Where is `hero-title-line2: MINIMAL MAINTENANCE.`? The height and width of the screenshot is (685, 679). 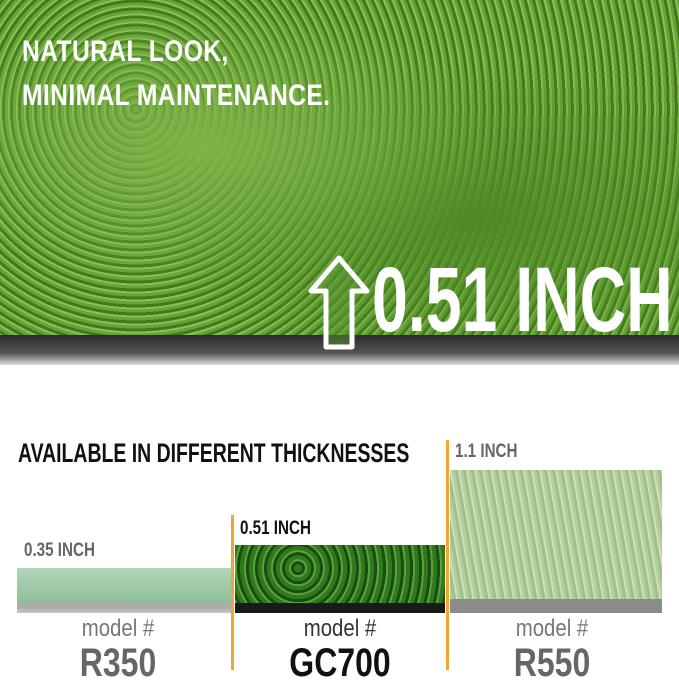
hero-title-line2: MINIMAL MAINTENANCE. is located at coordinates (176, 95).